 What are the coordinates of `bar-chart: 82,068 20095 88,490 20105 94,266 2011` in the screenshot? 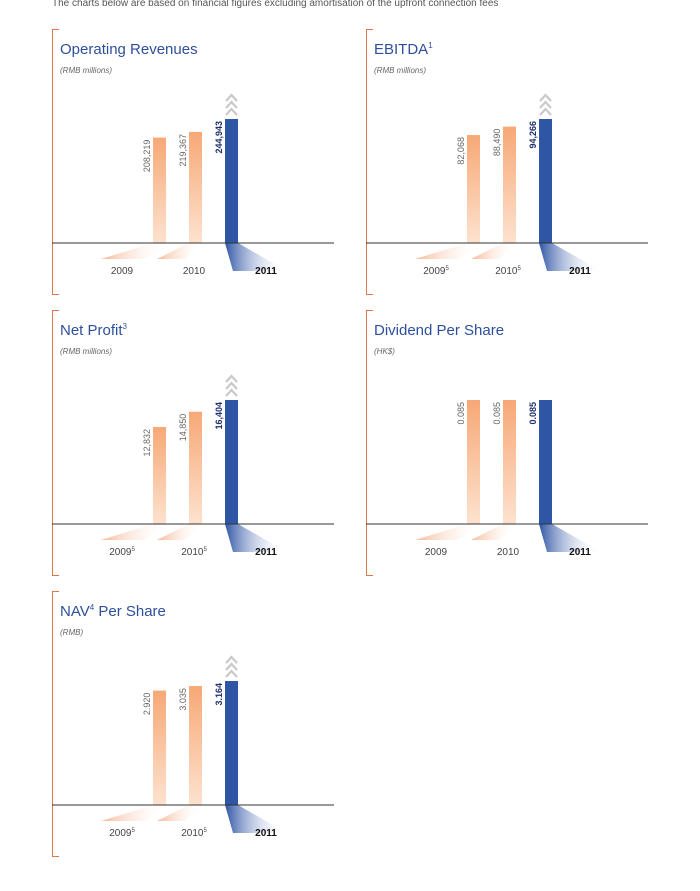 It's located at (507, 185).